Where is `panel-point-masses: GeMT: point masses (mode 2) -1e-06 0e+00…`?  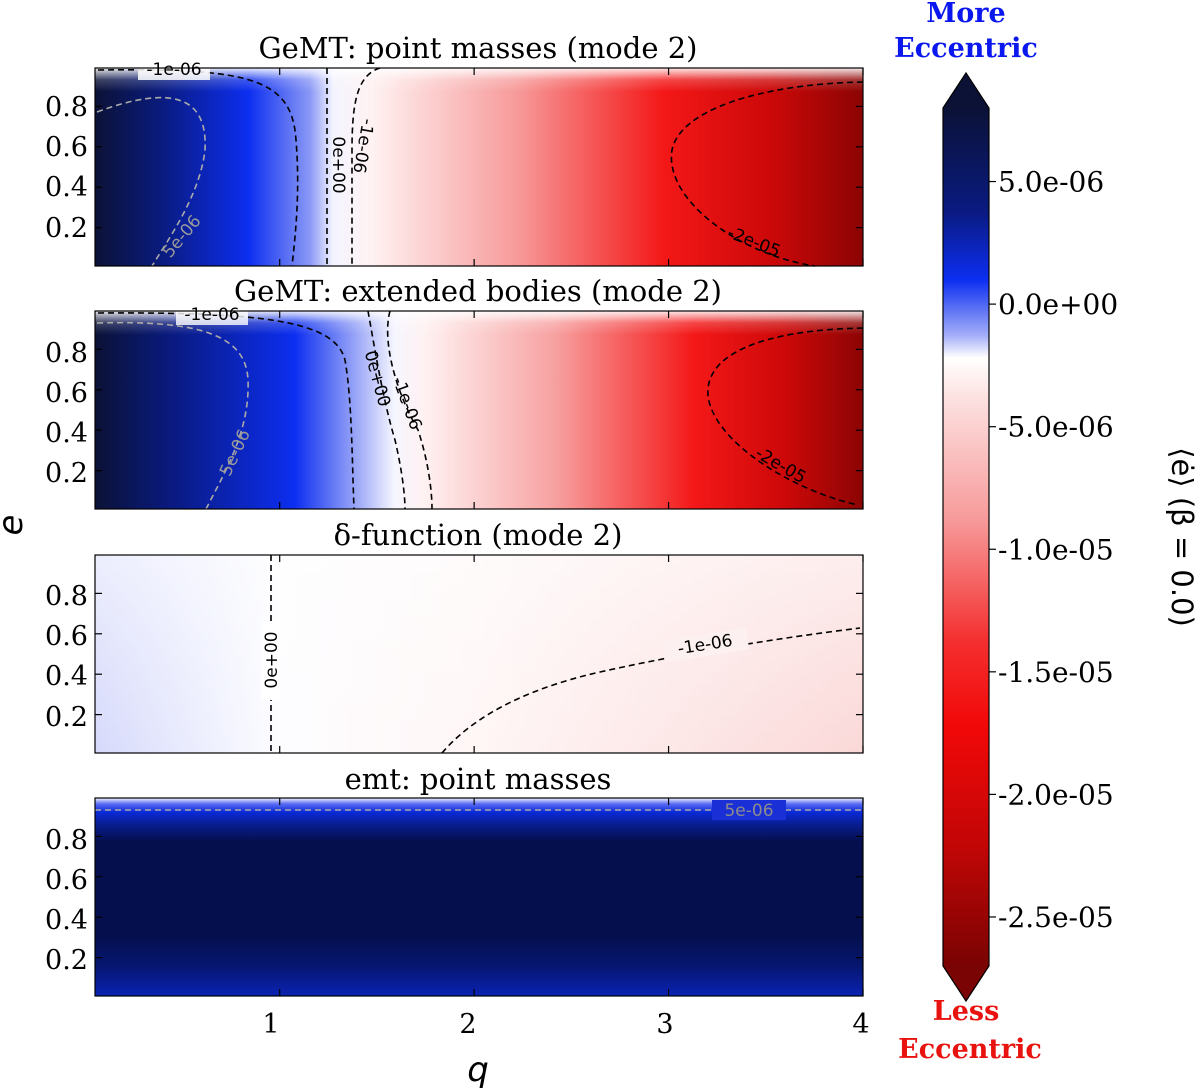
panel-point-masses: GeMT: point masses (mode 2) -1e-06 0e+00… is located at coordinates (454, 149).